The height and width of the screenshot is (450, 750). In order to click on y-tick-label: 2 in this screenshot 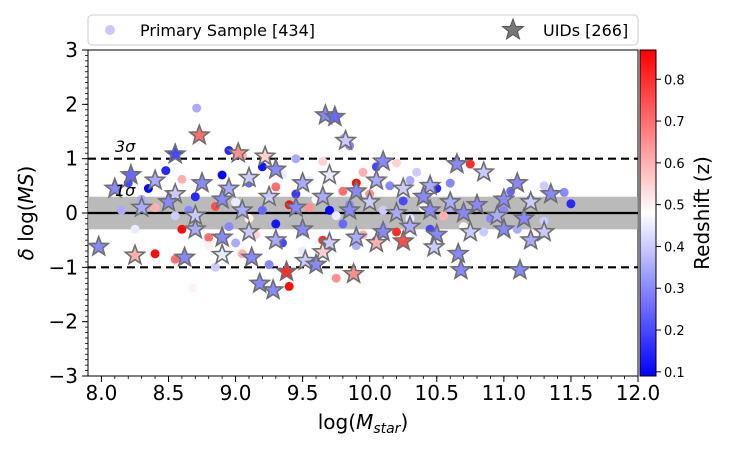, I will do `click(71, 104)`.